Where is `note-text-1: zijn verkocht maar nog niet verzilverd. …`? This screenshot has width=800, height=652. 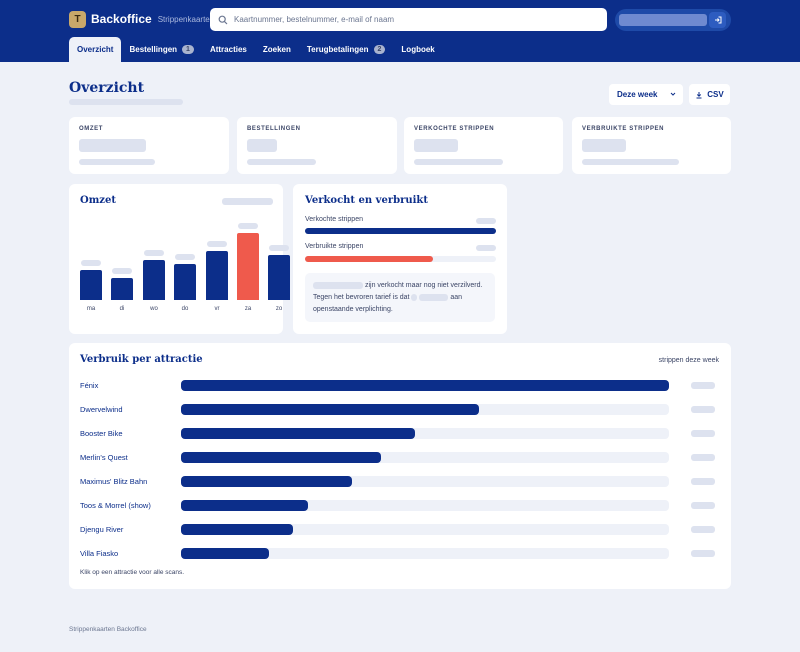 note-text-1: zijn verkocht maar nog niet verzilverd. … is located at coordinates (398, 291).